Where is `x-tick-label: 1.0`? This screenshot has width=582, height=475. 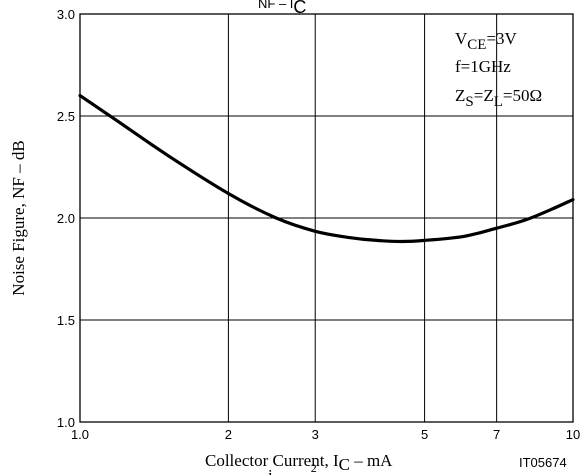
x-tick-label: 1.0 is located at coordinates (80, 434).